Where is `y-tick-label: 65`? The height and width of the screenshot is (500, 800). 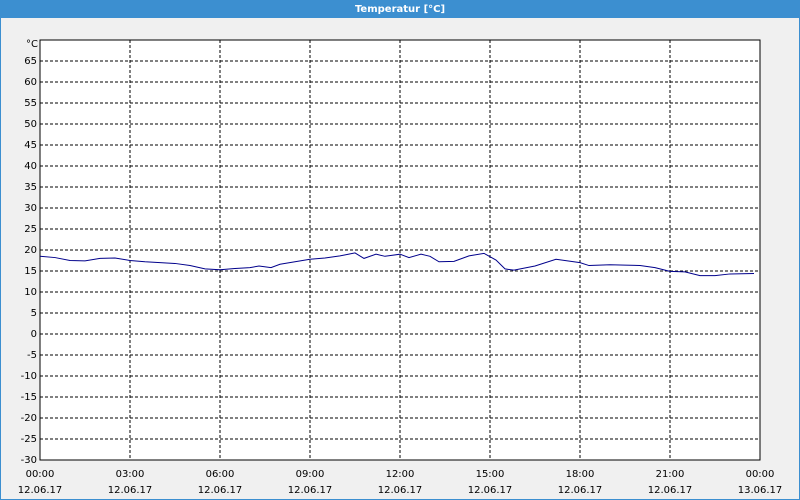 y-tick-label: 65 is located at coordinates (30, 61).